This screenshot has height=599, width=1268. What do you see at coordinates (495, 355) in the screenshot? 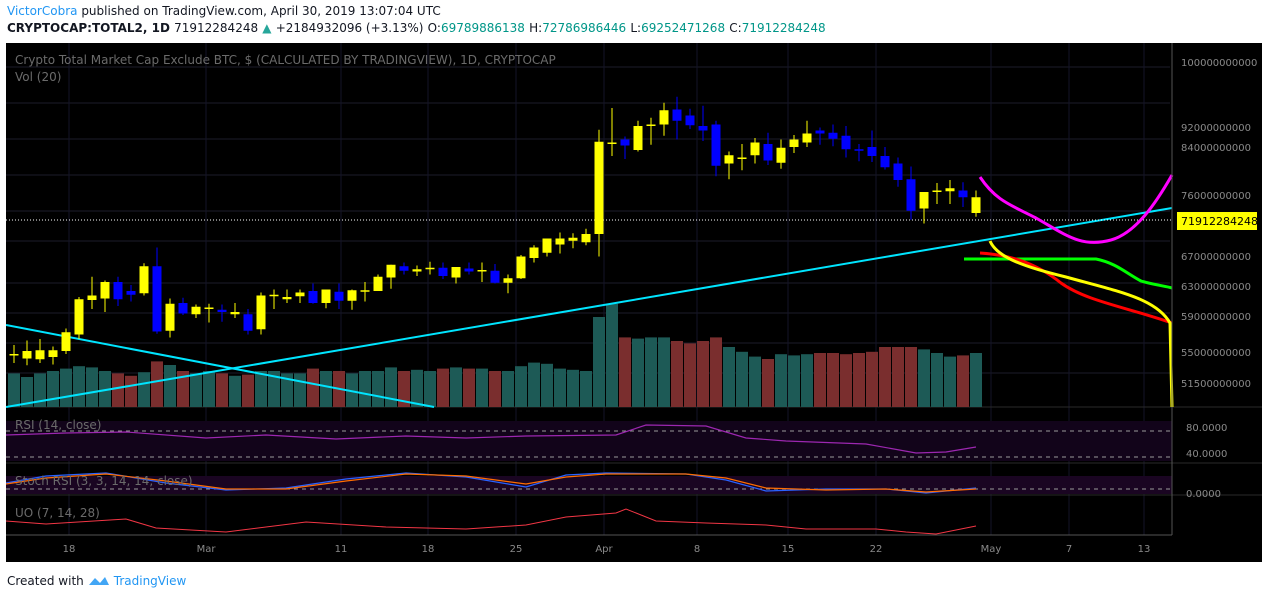
I see `volume-bars` at bounding box center [495, 355].